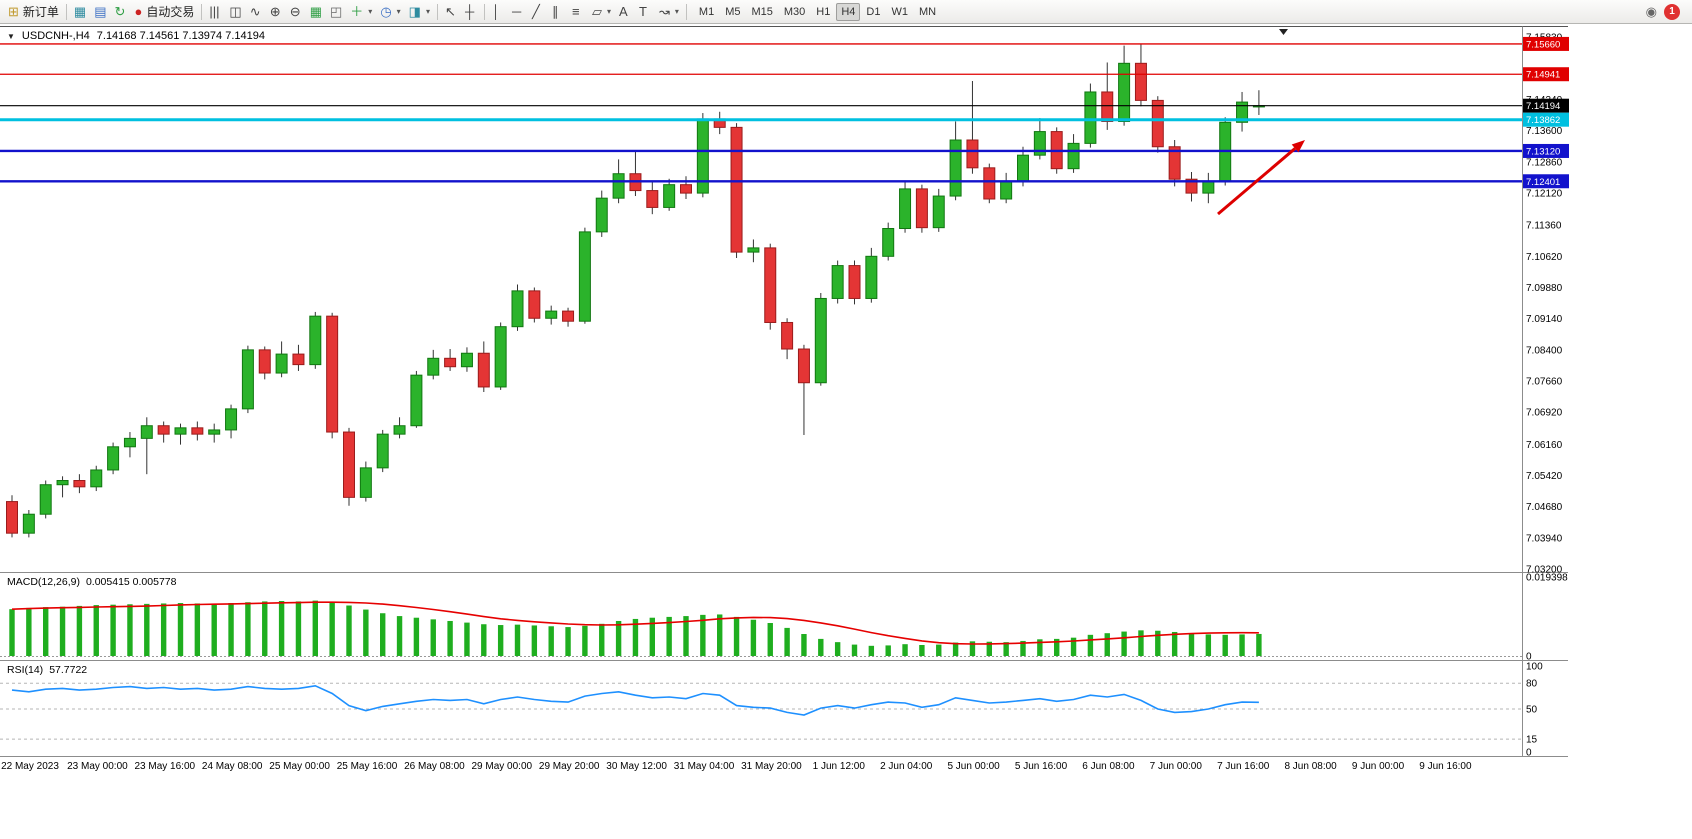 Image resolution: width=1692 pixels, height=839 pixels. What do you see at coordinates (1041, 766) in the screenshot?
I see `svg-text: 5 Jun 16:00` at bounding box center [1041, 766].